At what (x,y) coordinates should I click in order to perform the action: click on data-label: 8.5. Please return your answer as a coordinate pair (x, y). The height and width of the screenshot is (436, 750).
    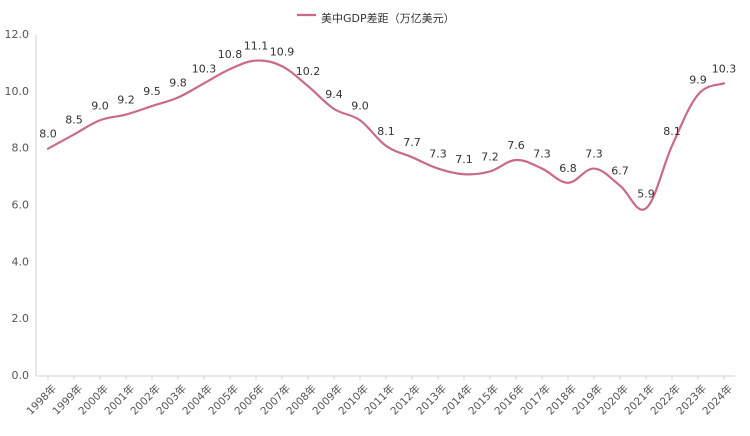
    Looking at the image, I should click on (74, 119).